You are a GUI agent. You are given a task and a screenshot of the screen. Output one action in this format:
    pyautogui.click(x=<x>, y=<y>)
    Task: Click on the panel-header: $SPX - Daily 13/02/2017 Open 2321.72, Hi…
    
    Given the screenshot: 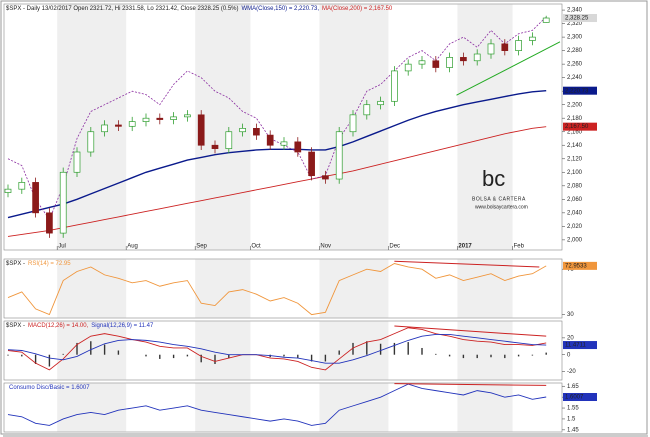 What is the action you would take?
    pyautogui.click(x=199, y=9)
    